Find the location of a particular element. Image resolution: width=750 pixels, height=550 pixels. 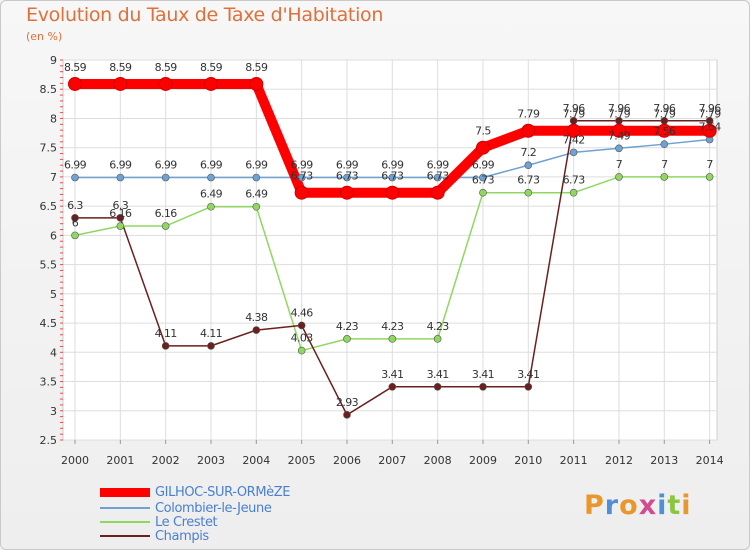

series-colombier-value-label: 7.42 is located at coordinates (574, 139).